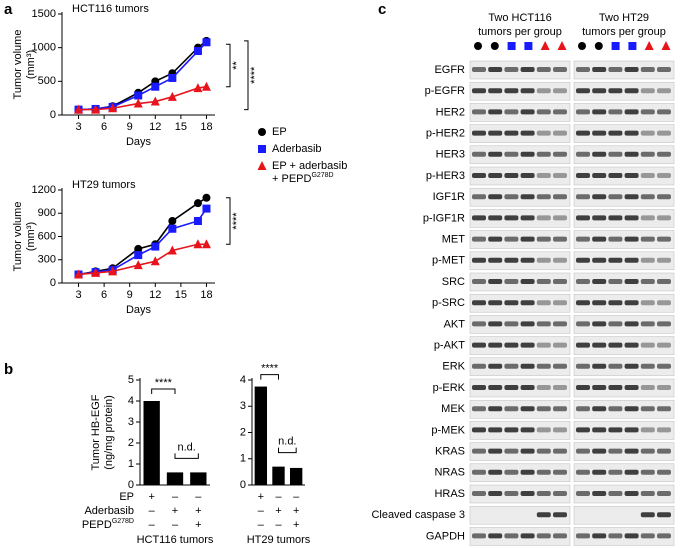 The height and width of the screenshot is (548, 685). Describe the element at coordinates (53, 115) in the screenshot. I see `y-tick-label: 0` at that location.